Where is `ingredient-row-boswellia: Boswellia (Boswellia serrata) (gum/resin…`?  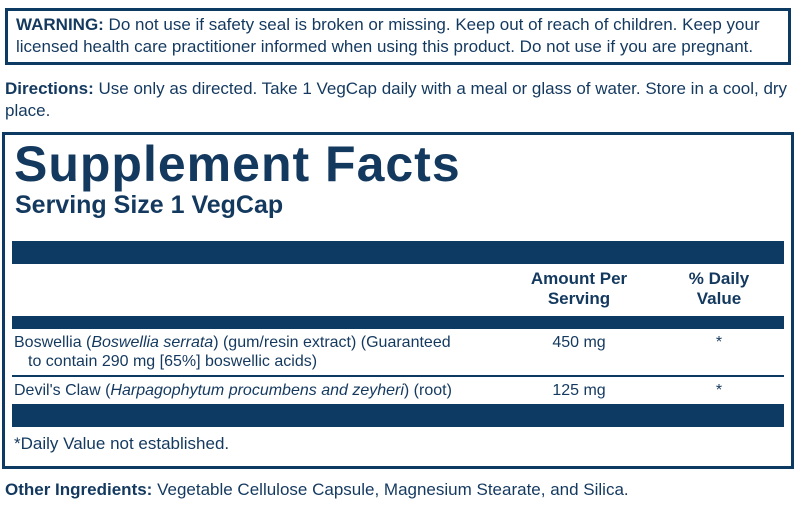 ingredient-row-boswellia: Boswellia (Boswellia serrata) (gum/resin… is located at coordinates (398, 353).